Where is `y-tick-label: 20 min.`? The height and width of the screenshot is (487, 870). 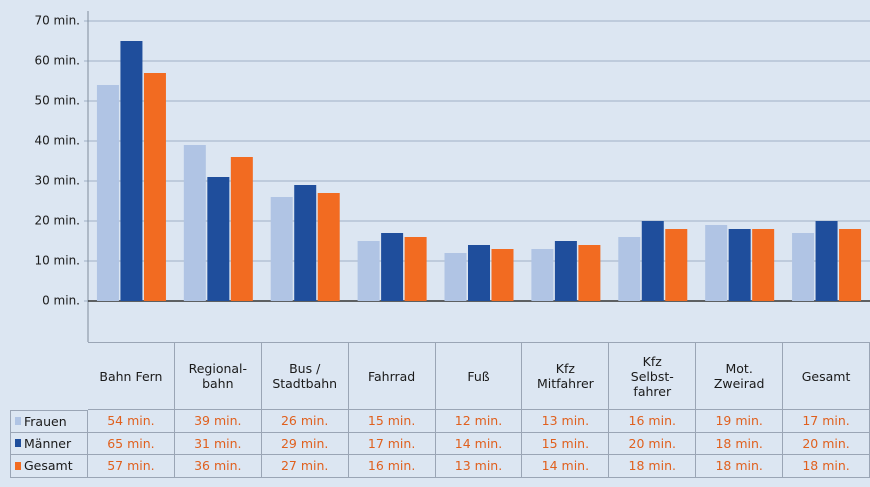 y-tick-label: 20 min. is located at coordinates (57, 221).